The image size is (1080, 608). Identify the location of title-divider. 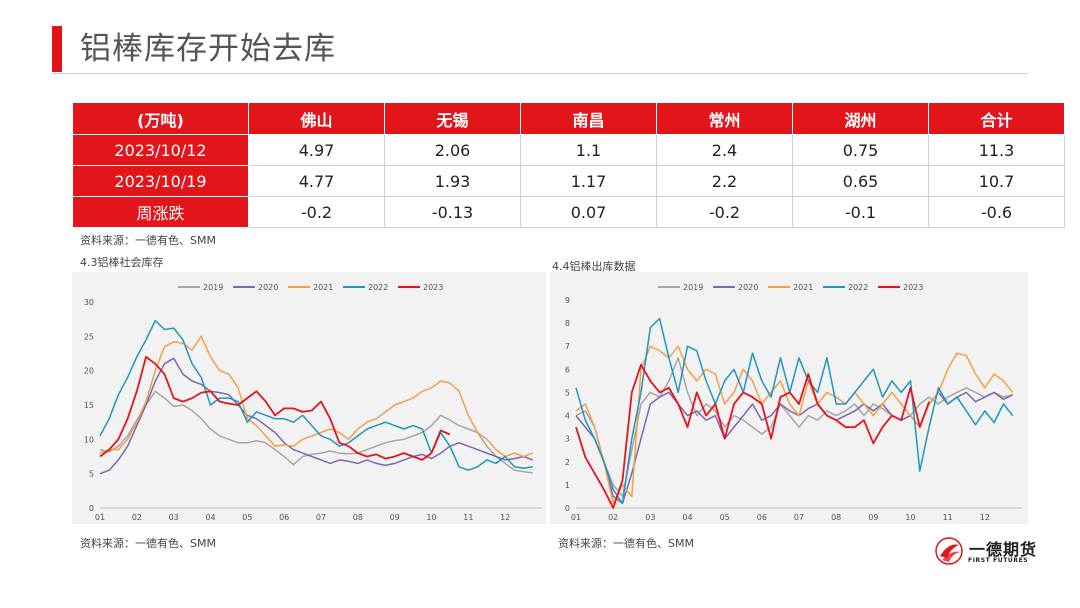
(540, 73).